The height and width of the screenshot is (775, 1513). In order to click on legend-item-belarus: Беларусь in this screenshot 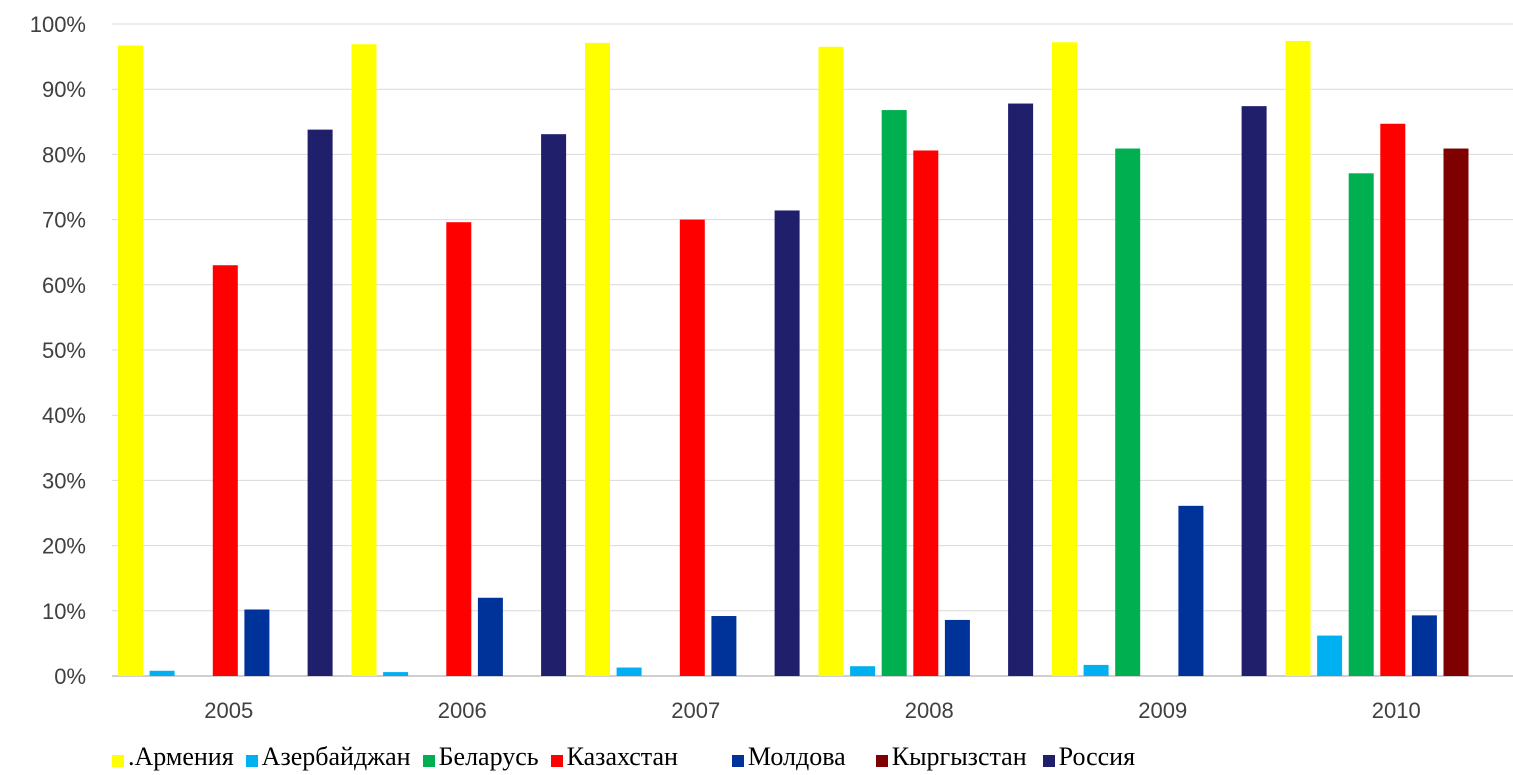, I will do `click(480, 757)`.